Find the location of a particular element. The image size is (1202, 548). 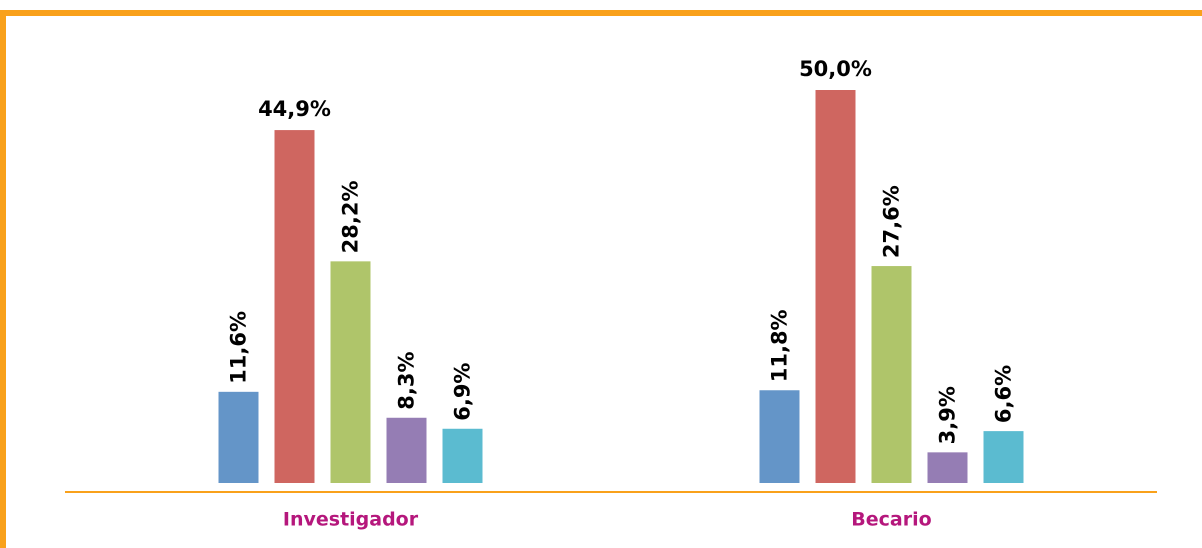

value-label: 8,3% is located at coordinates (407, 381).